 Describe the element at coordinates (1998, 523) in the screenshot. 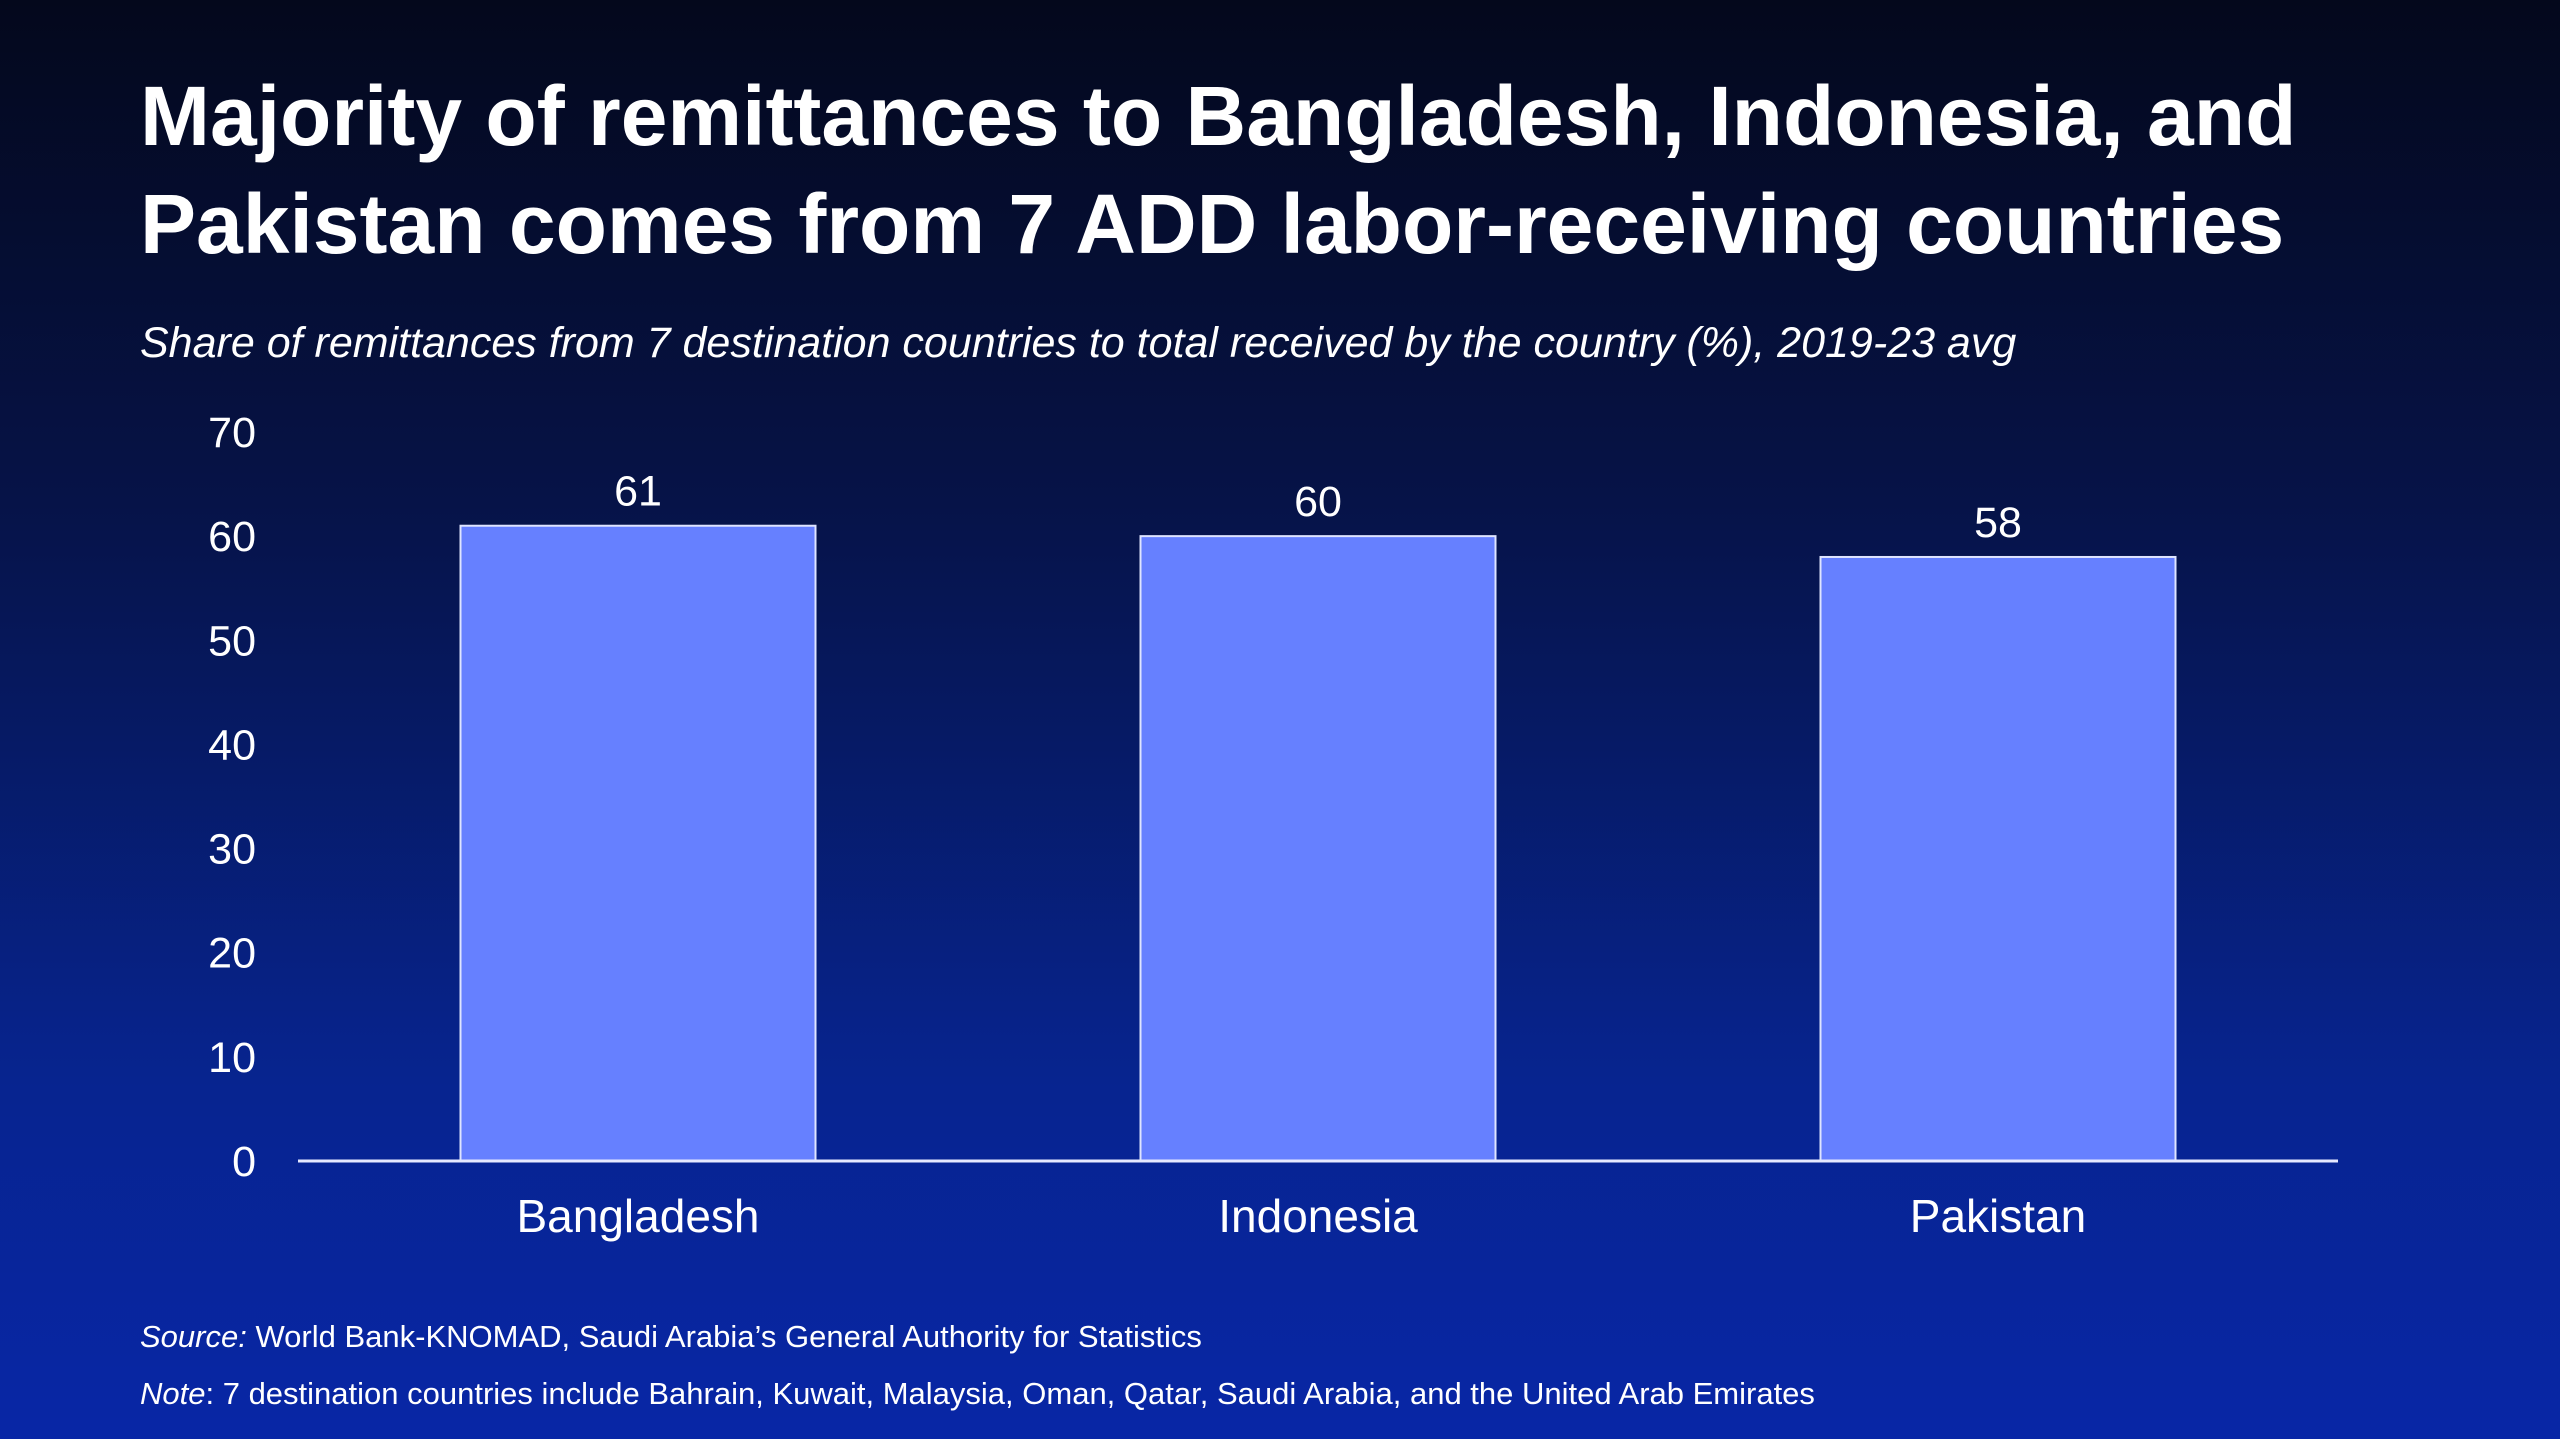

I see `data-label-pakistan: 58` at that location.